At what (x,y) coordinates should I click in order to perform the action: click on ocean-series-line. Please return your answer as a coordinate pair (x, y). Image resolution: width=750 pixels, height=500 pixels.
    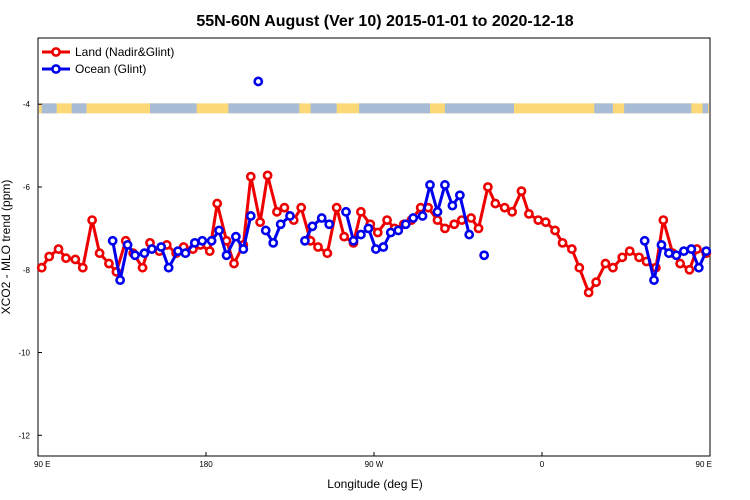
    Looking at the image, I should click on (277, 229).